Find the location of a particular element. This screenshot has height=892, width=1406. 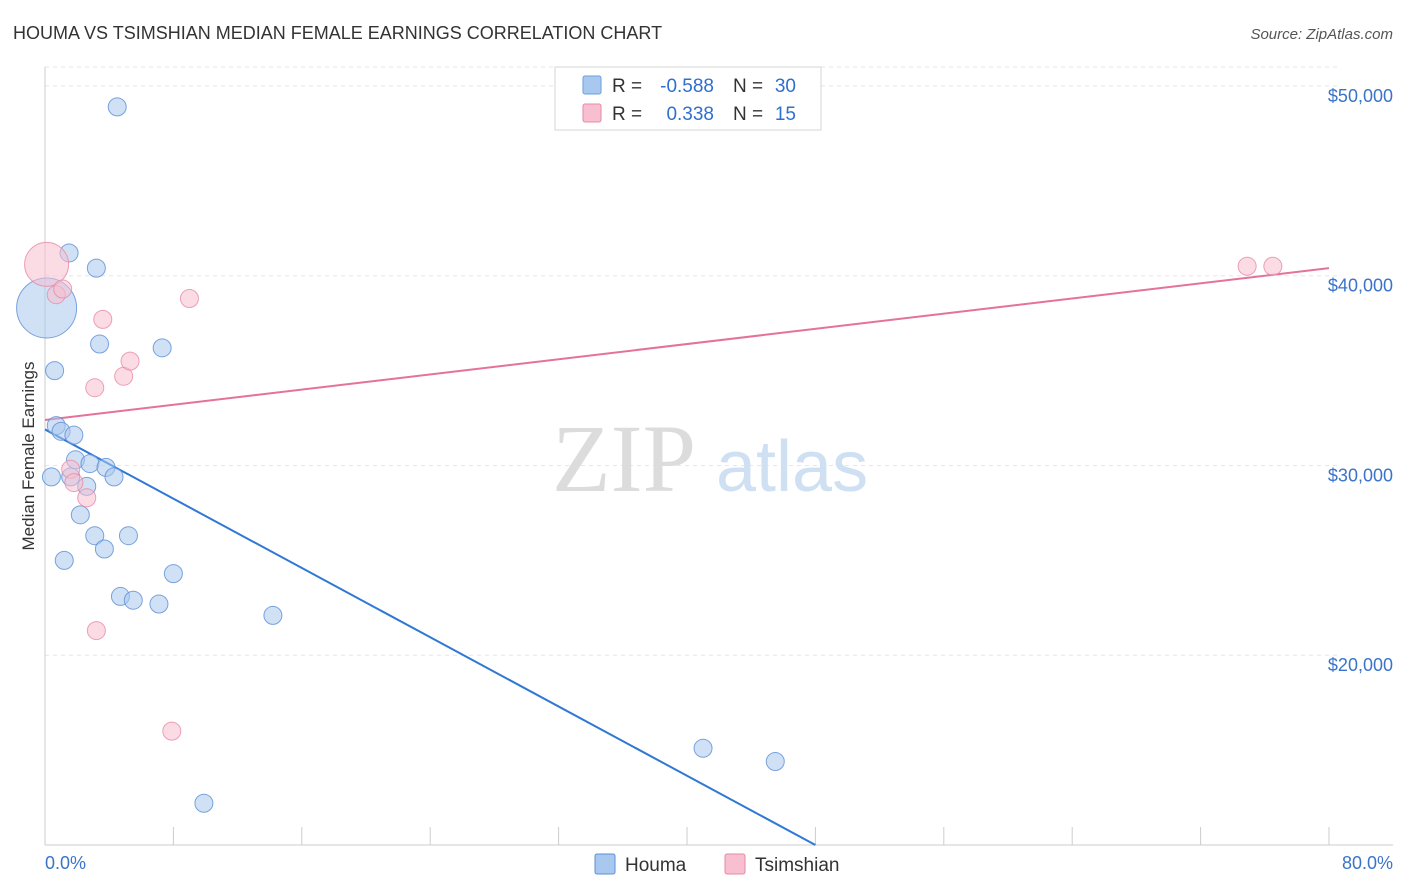

stats-r-value-tsimshian: 0.338 is located at coordinates (690, 114).